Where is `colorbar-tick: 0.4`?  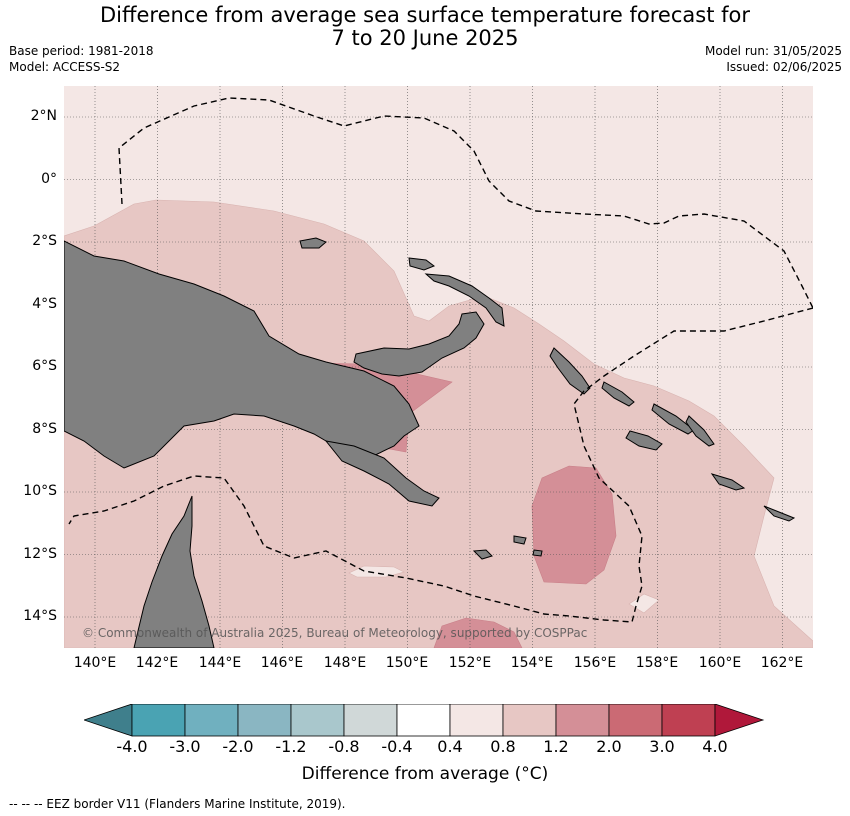
colorbar-tick: 0.4 is located at coordinates (450, 746).